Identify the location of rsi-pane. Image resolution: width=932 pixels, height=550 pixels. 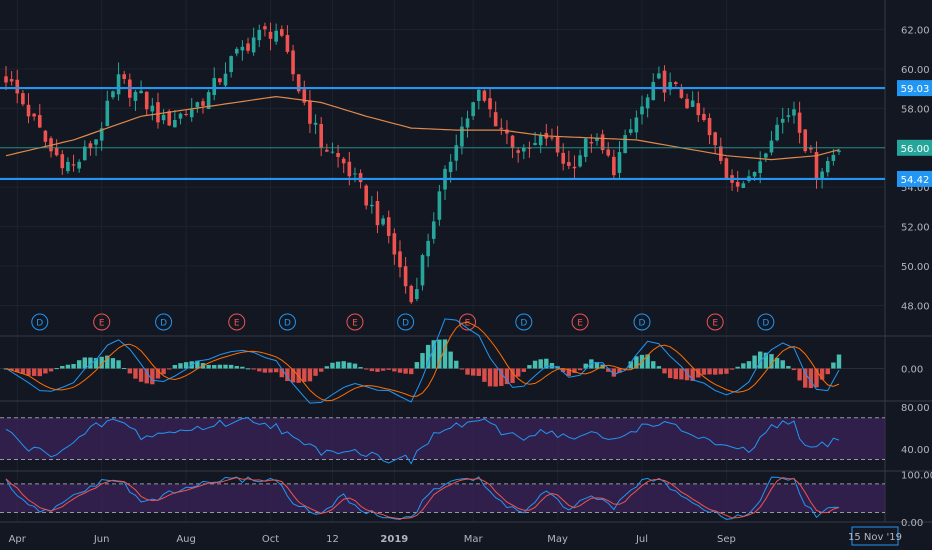
(442, 441).